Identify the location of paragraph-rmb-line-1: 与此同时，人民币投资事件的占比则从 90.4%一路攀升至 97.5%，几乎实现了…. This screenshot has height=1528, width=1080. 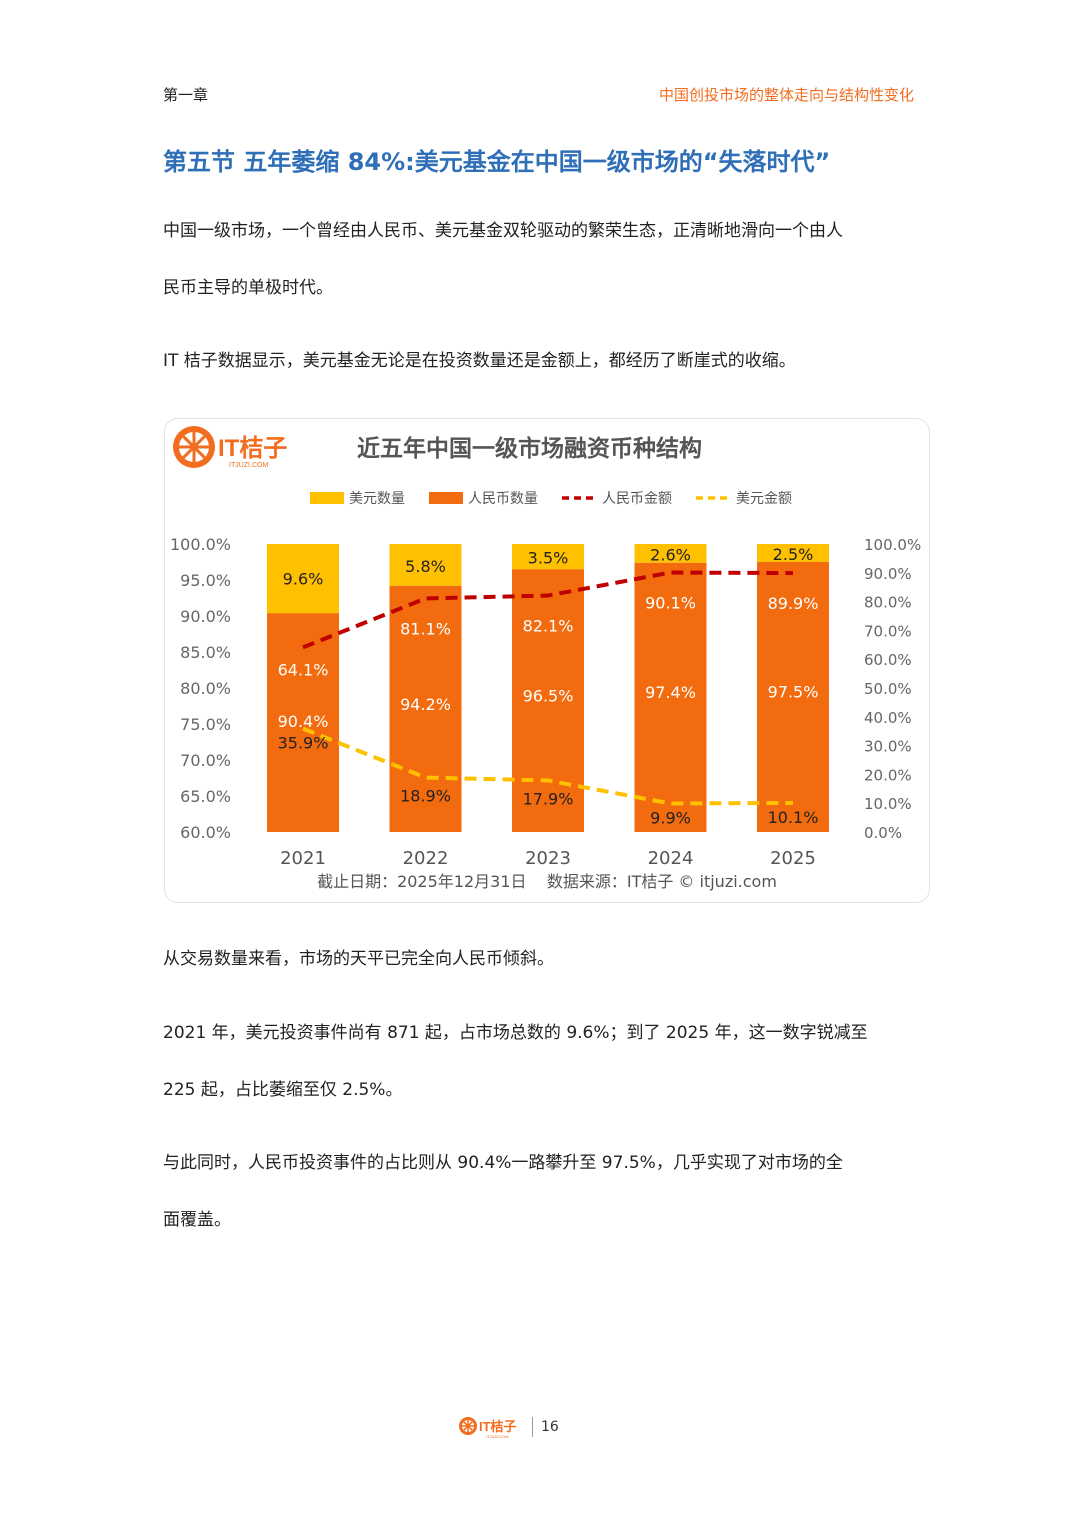
(503, 1163).